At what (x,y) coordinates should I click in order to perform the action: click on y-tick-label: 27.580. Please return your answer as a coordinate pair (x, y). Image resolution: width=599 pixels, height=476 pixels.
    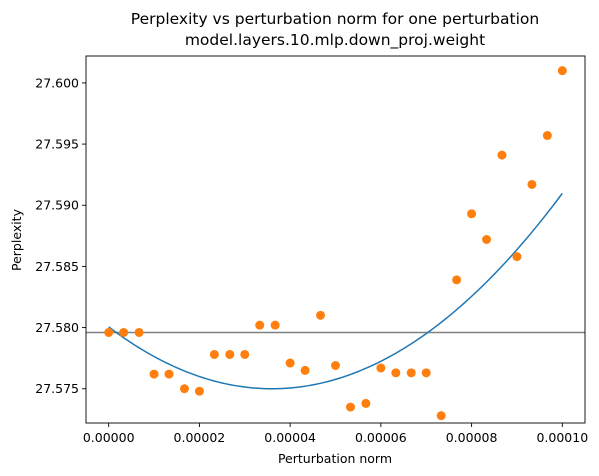
    Looking at the image, I should click on (57, 327).